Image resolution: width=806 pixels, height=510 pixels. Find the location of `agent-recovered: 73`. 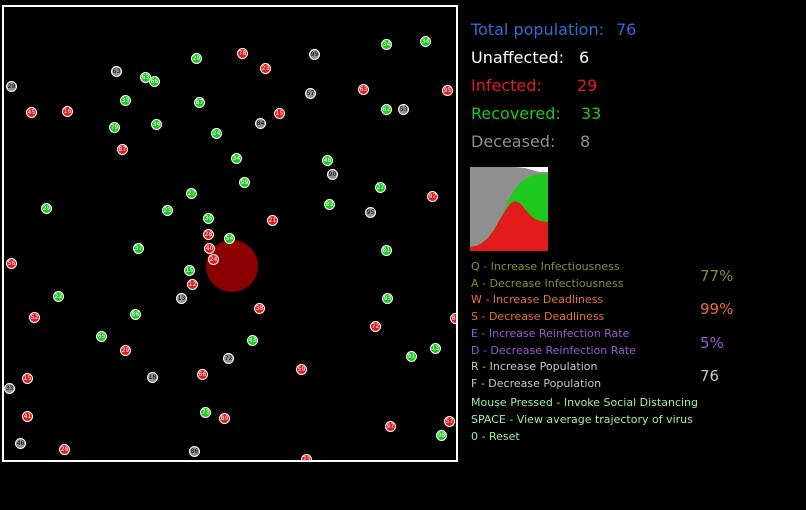

agent-recovered: 73 is located at coordinates (205, 412).